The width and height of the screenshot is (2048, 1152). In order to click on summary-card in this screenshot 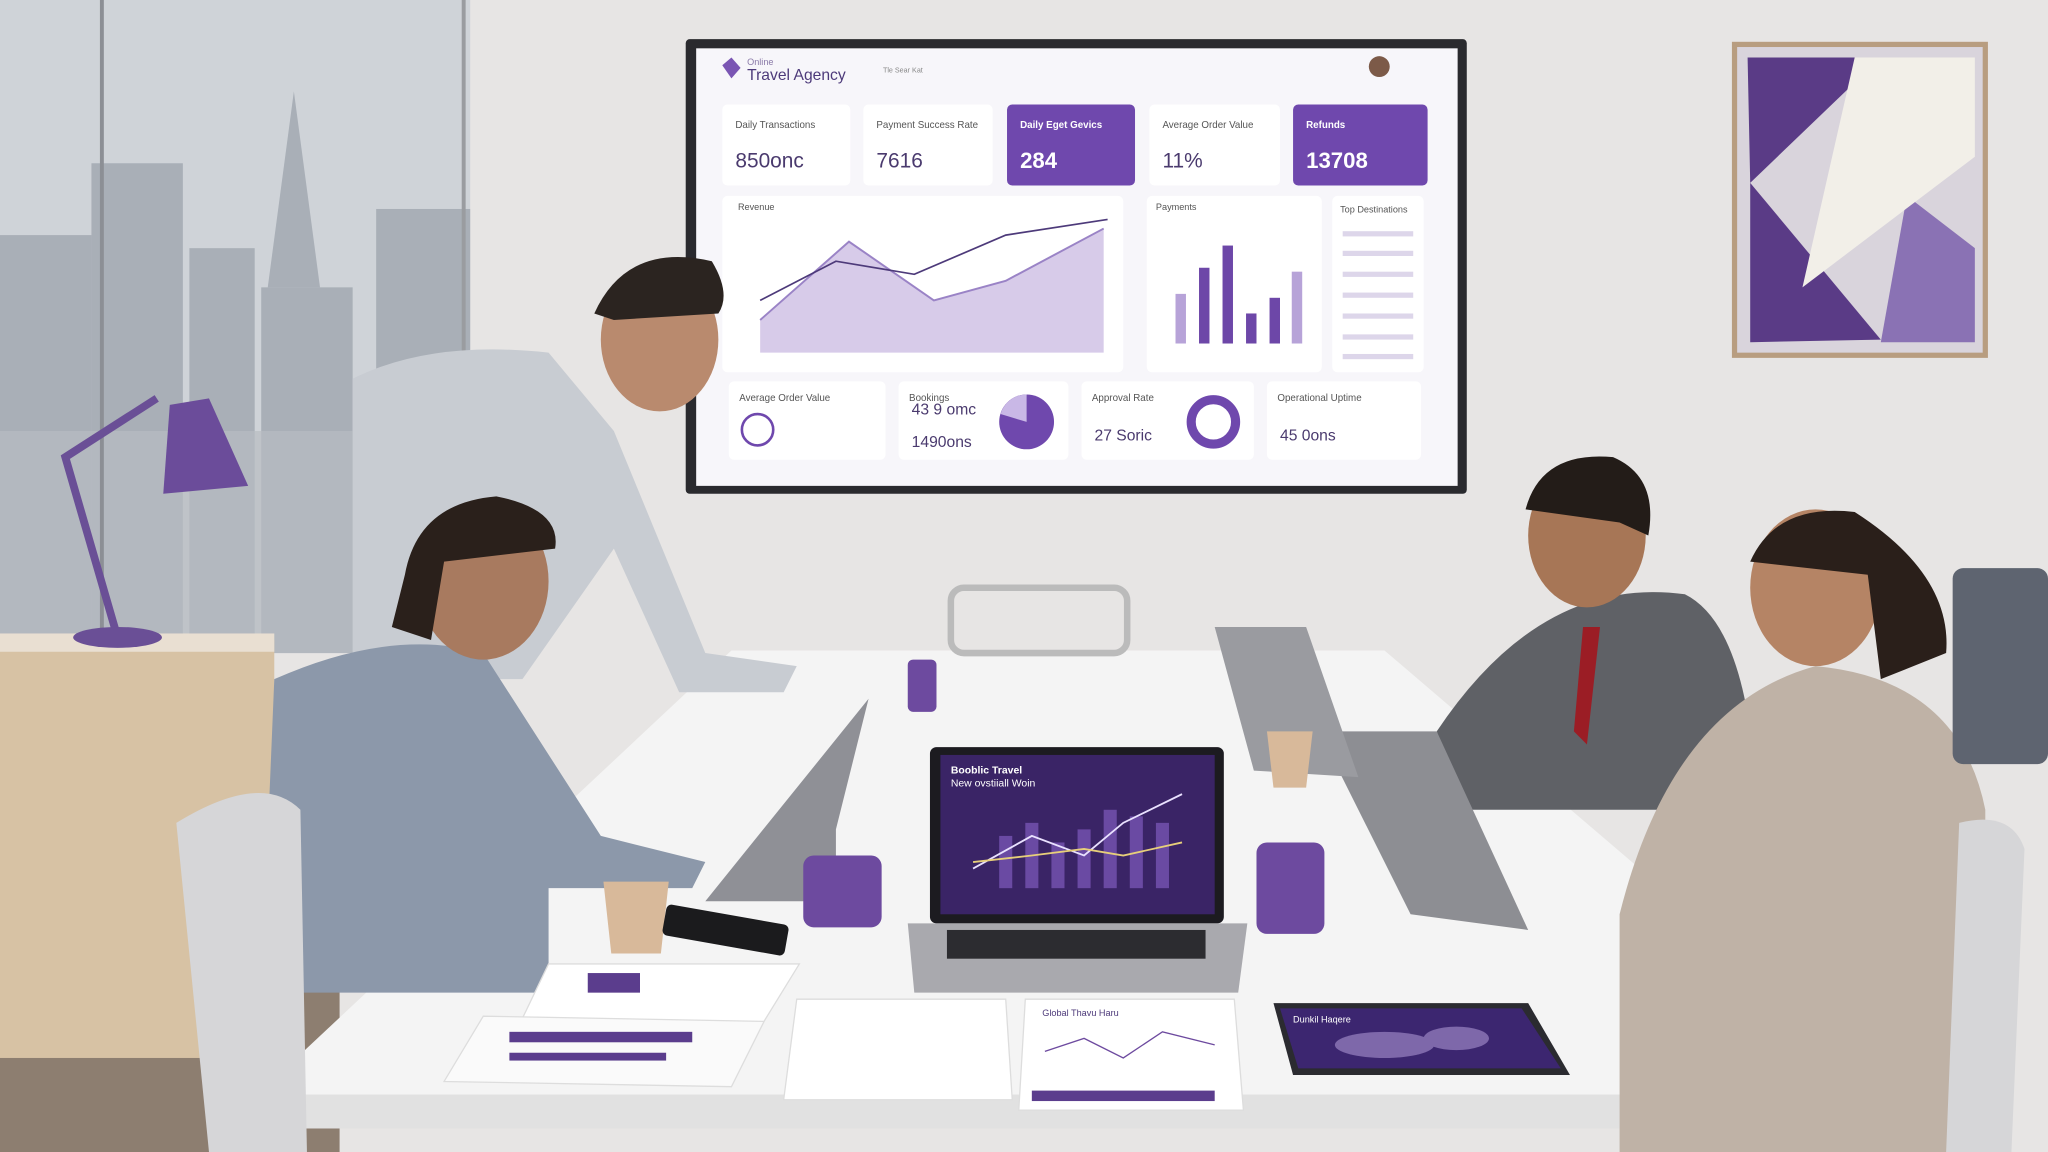, I will do `click(1344, 420)`.